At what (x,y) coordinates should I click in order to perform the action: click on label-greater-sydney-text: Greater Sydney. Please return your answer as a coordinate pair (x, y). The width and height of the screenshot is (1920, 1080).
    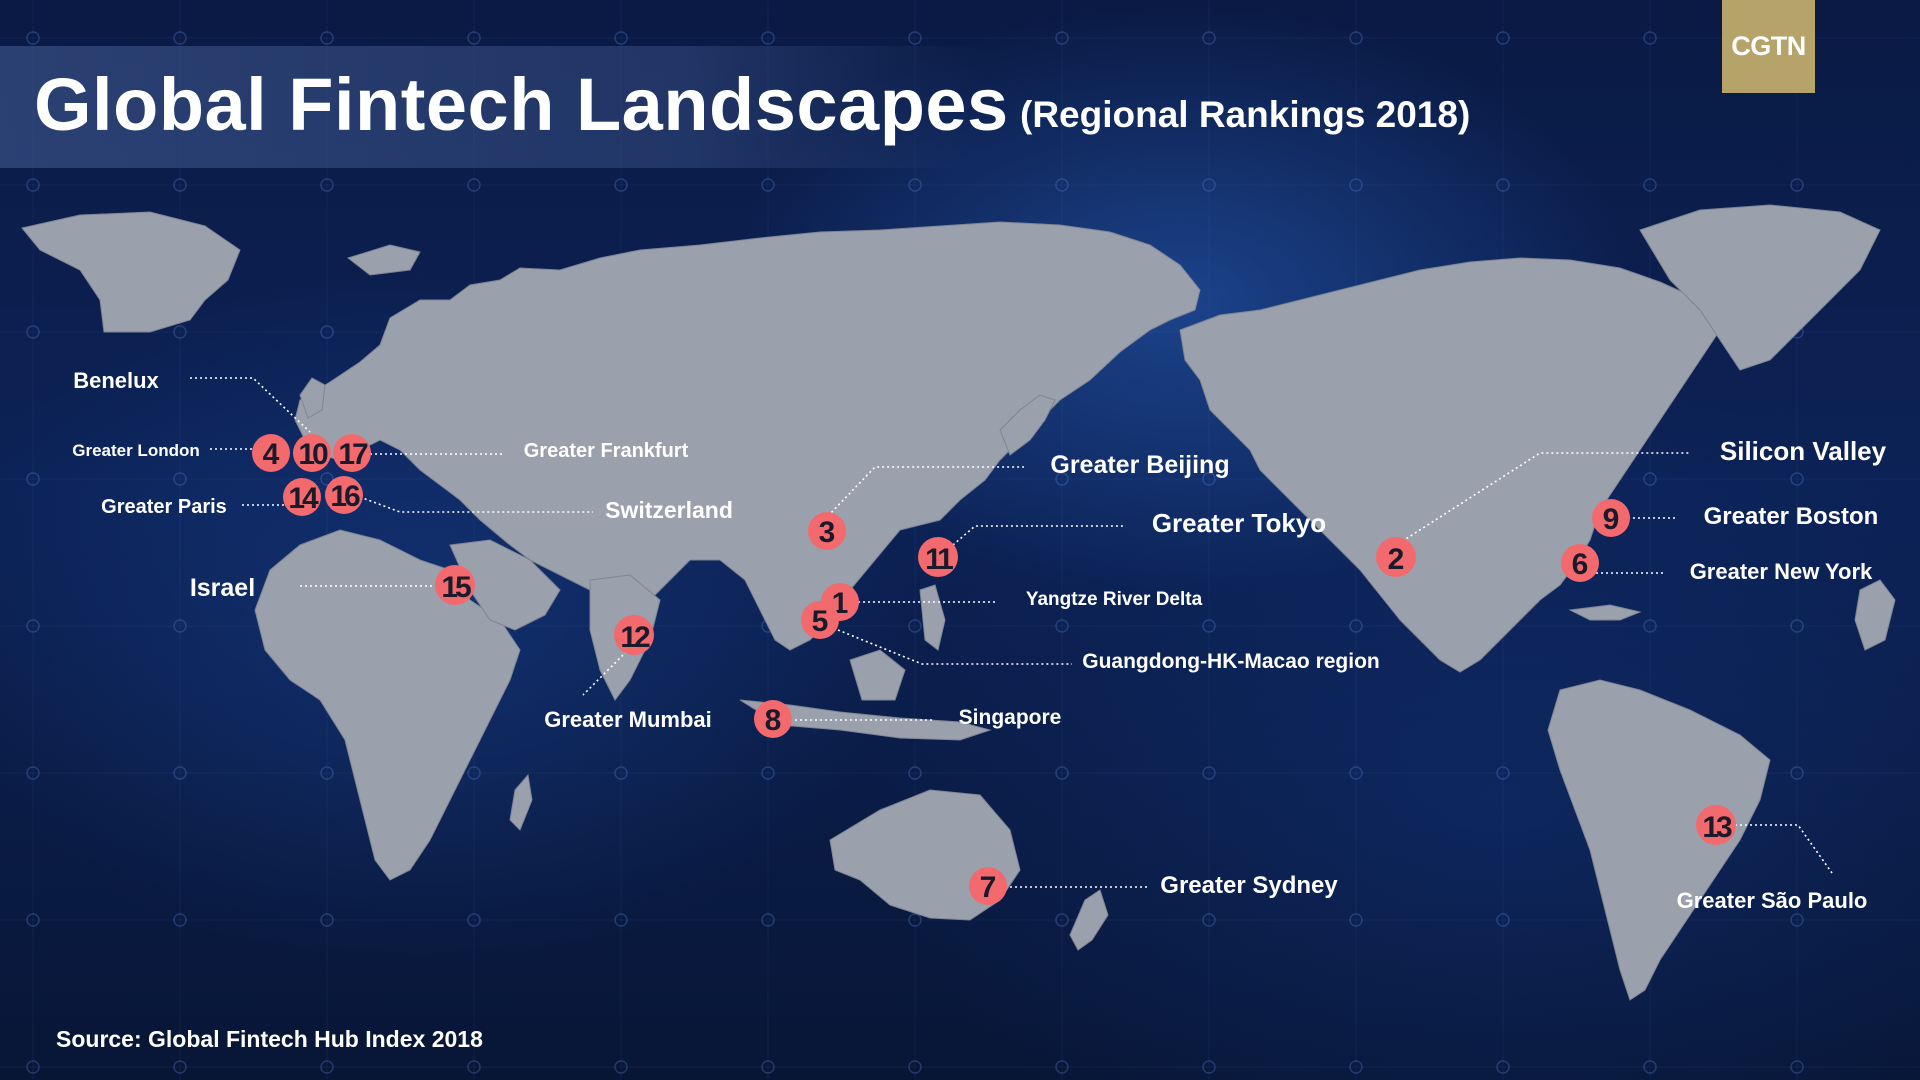
    Looking at the image, I should click on (1249, 885).